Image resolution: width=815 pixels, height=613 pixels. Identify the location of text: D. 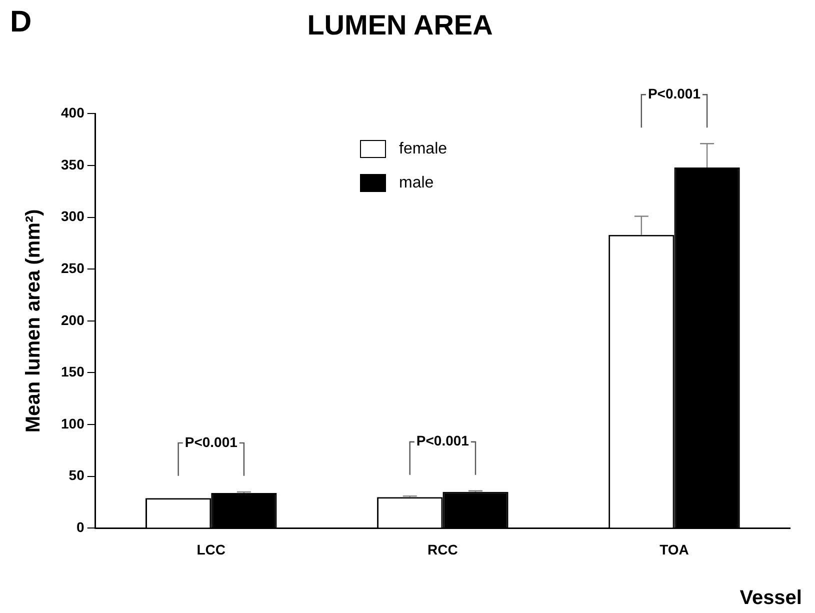
(21, 21).